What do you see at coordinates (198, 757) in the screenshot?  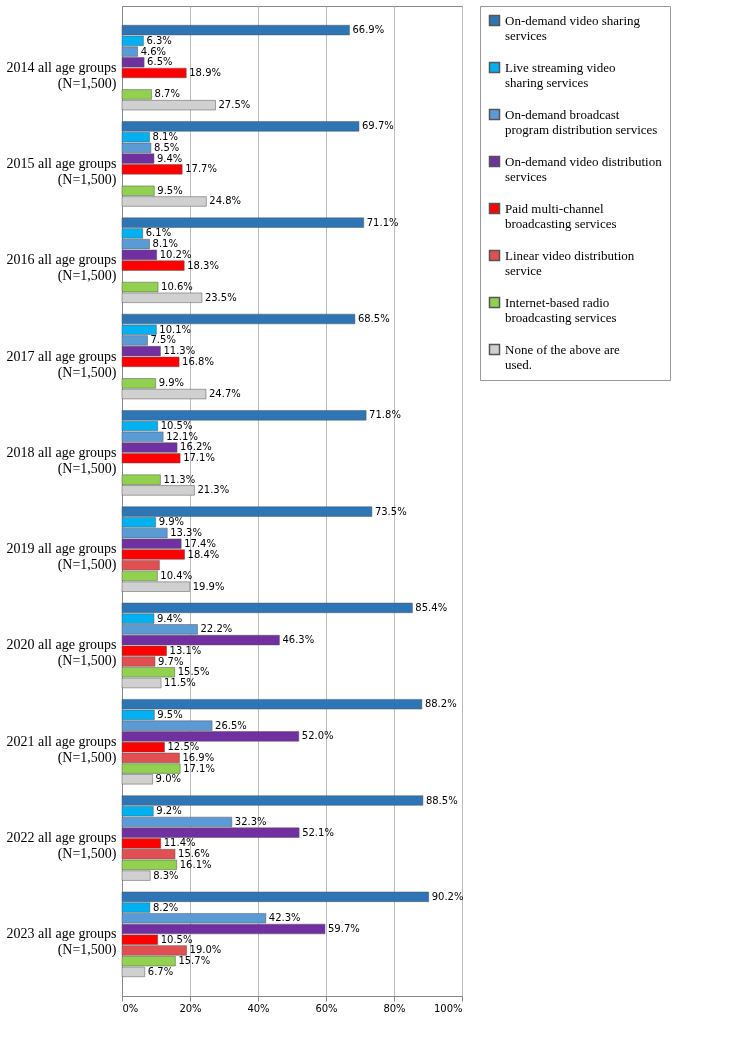 I see `data-label: 16.9%` at bounding box center [198, 757].